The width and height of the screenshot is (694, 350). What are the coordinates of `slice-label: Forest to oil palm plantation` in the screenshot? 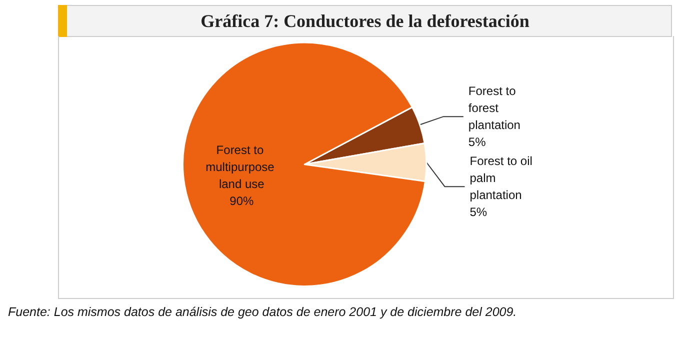 It's located at (503, 178).